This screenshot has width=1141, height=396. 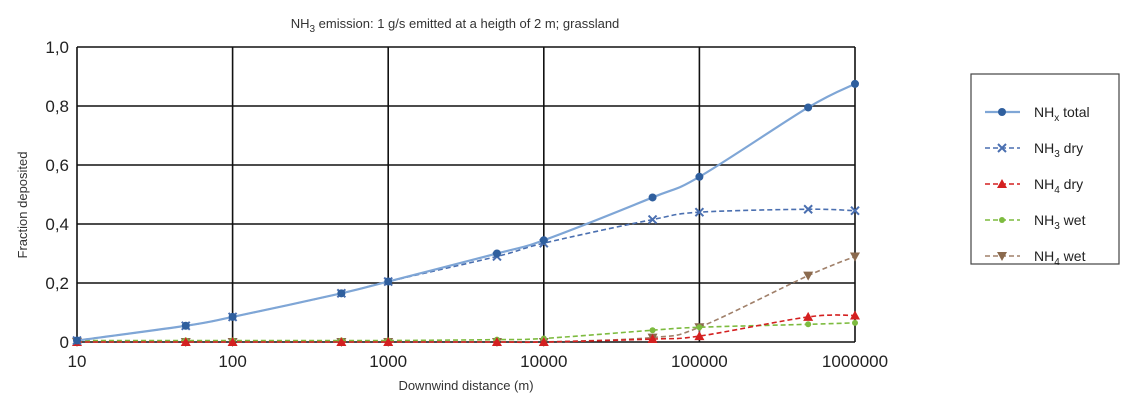 I want to click on legend-item: NHx total, so click(x=1037, y=114).